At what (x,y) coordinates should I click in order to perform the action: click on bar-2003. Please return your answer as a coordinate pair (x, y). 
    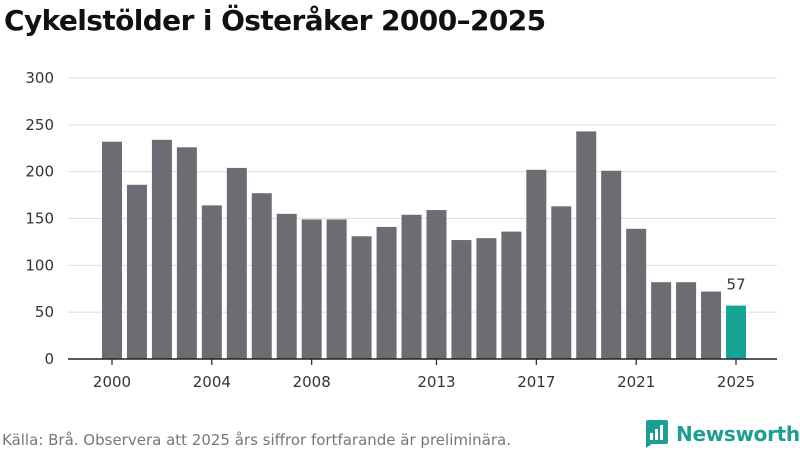
    Looking at the image, I should click on (186, 253).